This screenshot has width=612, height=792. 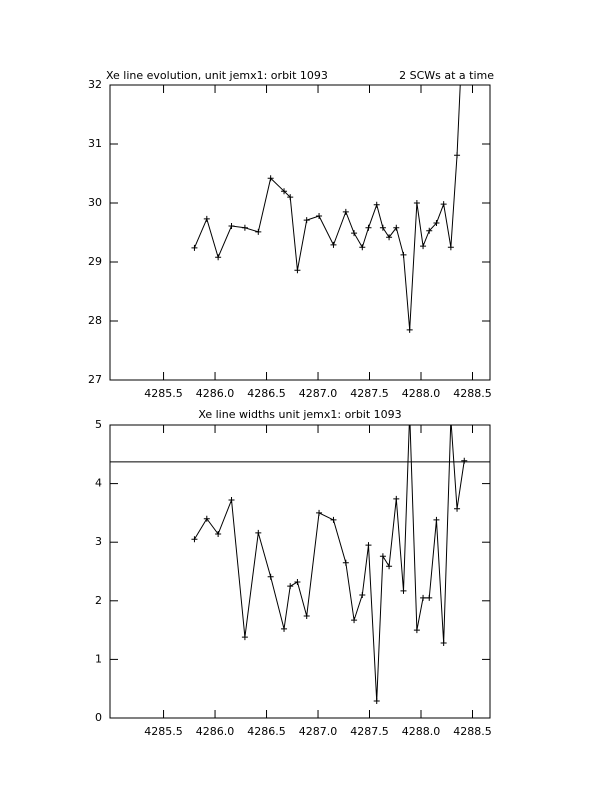 What do you see at coordinates (98, 541) in the screenshot?
I see `y-tick-label: 3` at bounding box center [98, 541].